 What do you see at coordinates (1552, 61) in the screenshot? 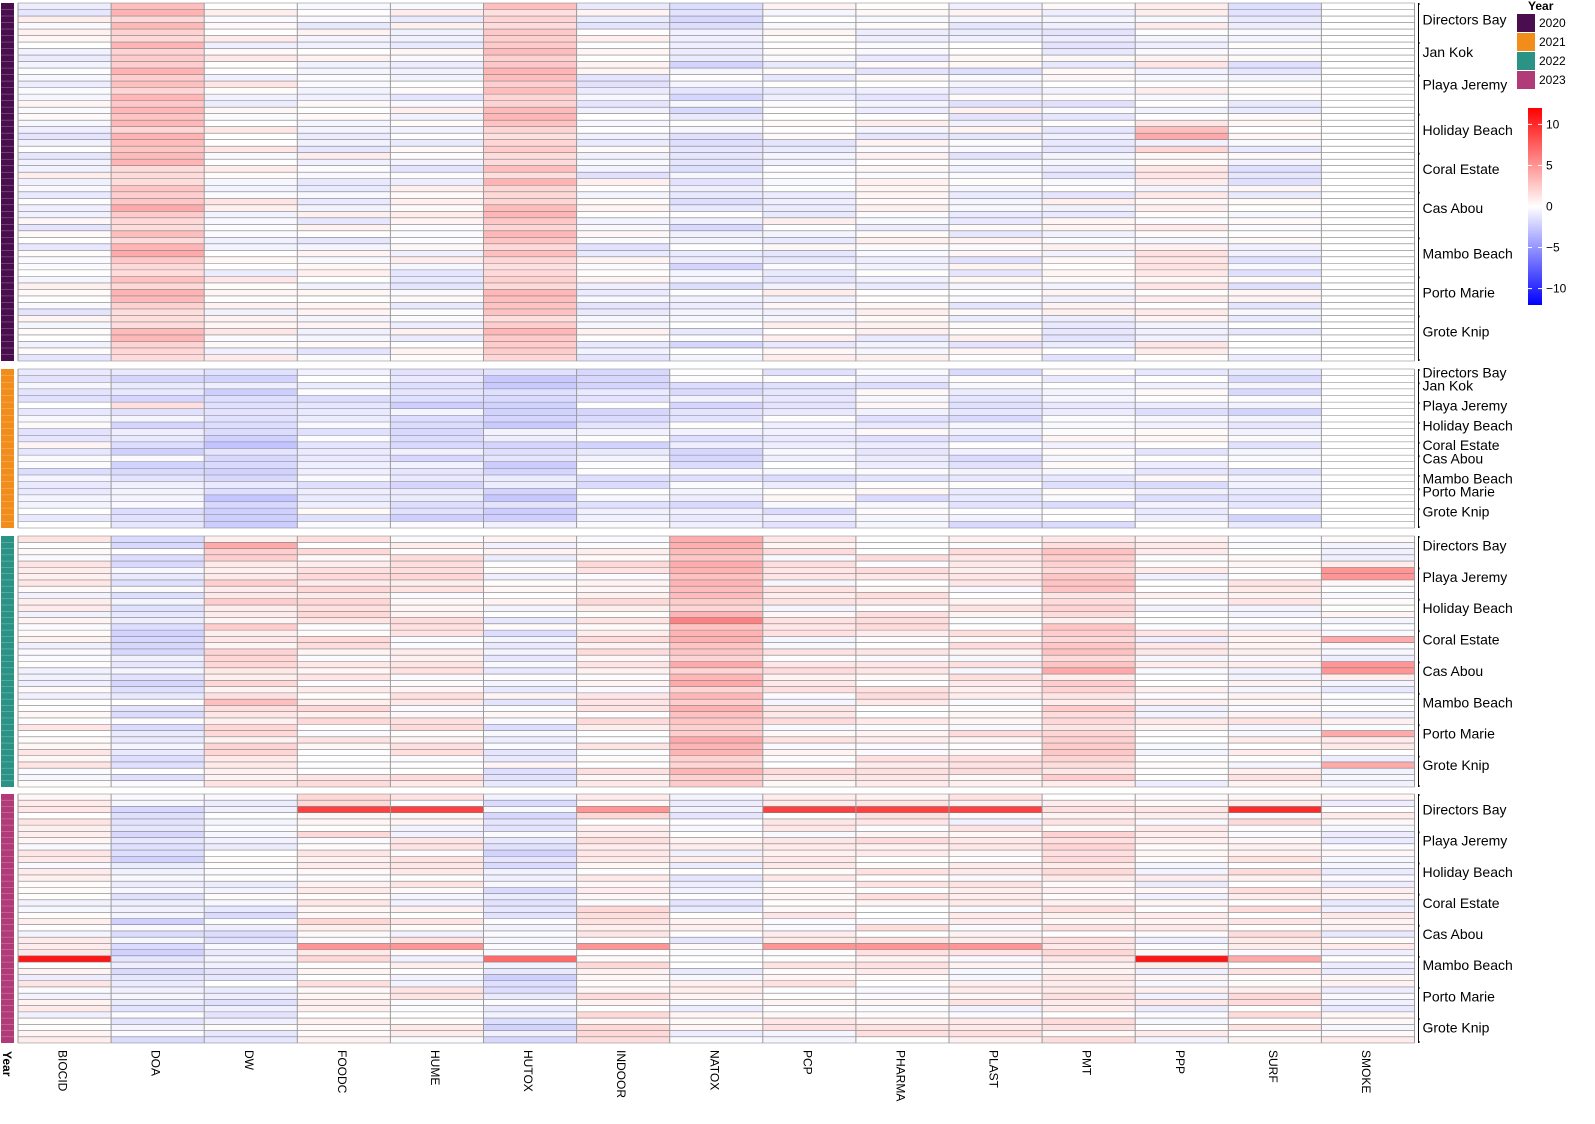
I see `year-legend-label: 2022` at bounding box center [1552, 61].